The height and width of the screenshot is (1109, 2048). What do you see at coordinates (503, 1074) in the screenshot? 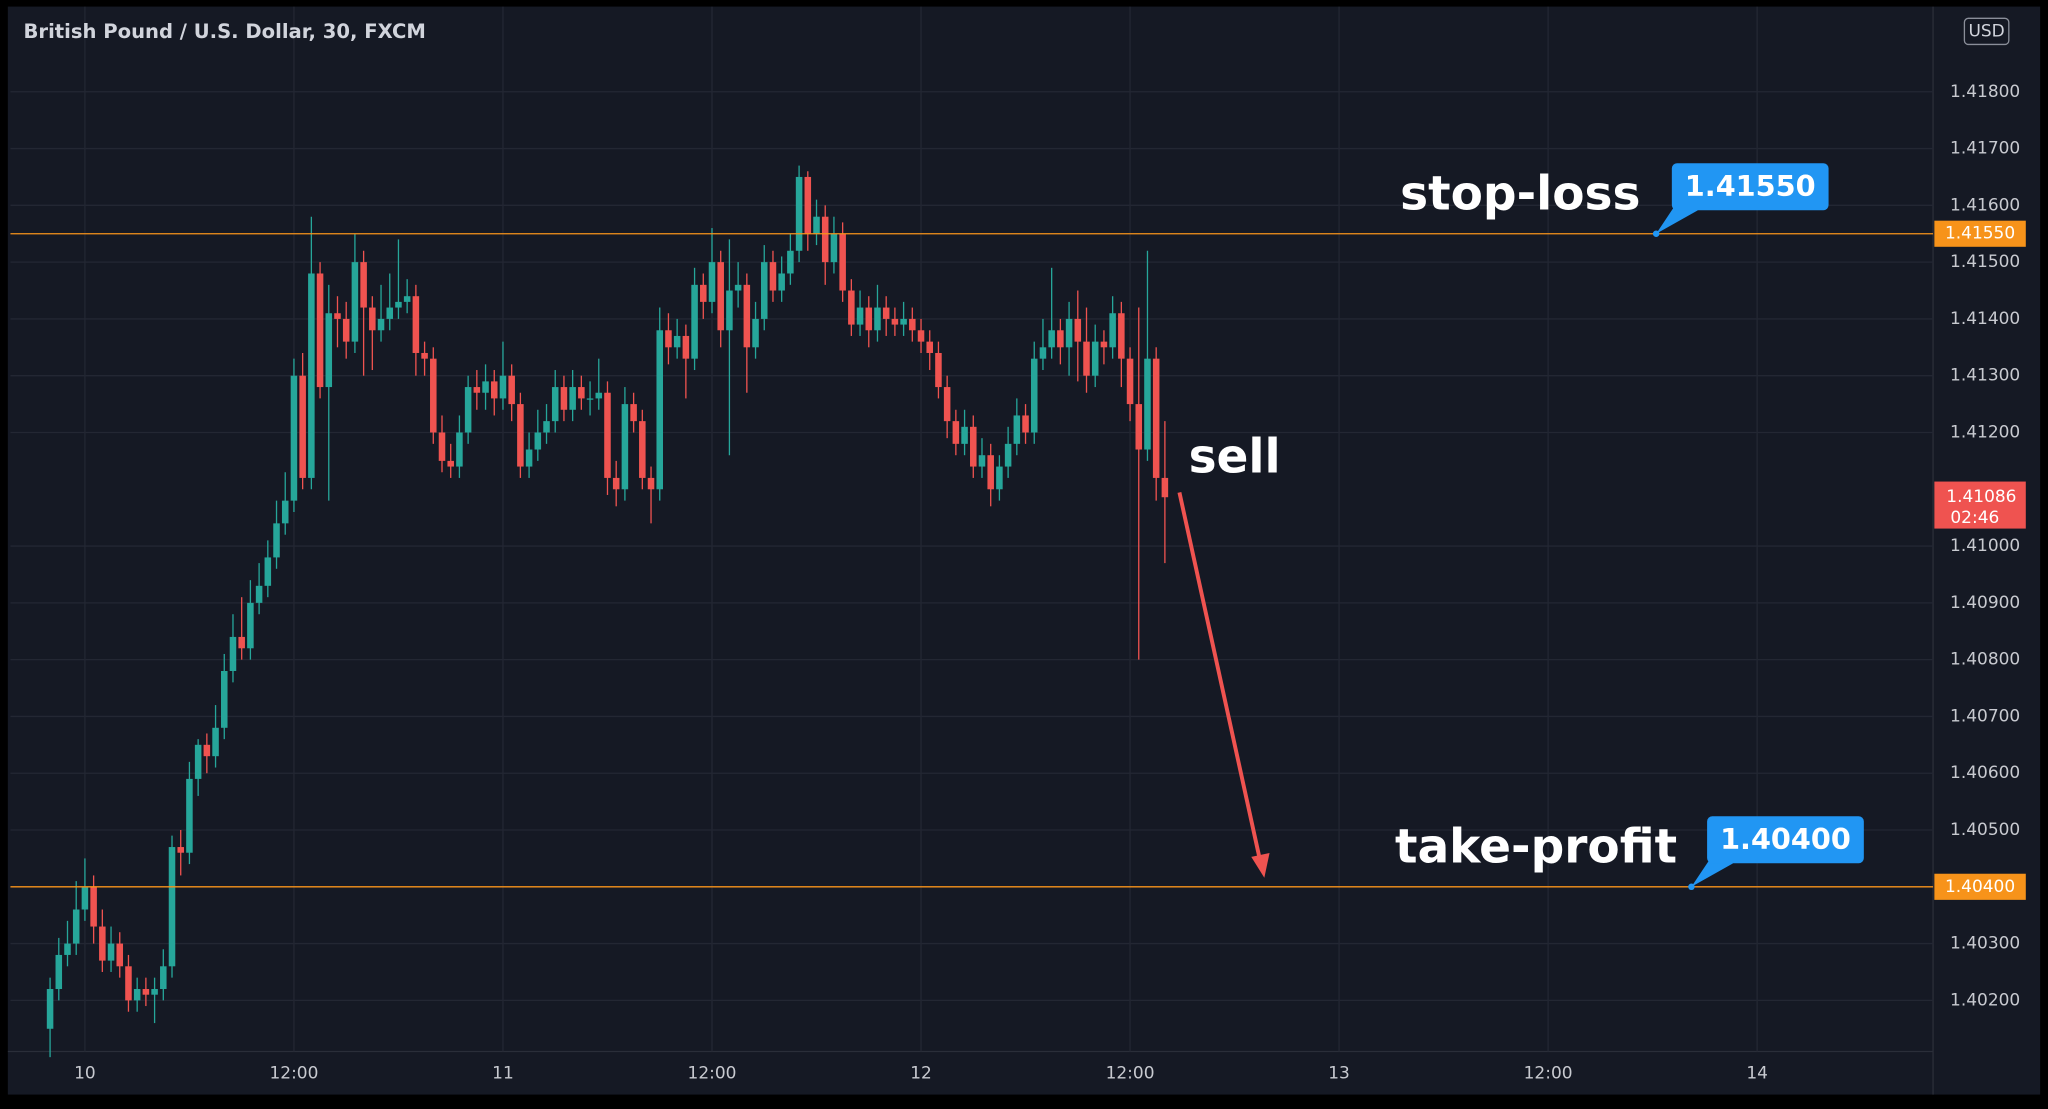
I see `x-tick-label: 11` at bounding box center [503, 1074].